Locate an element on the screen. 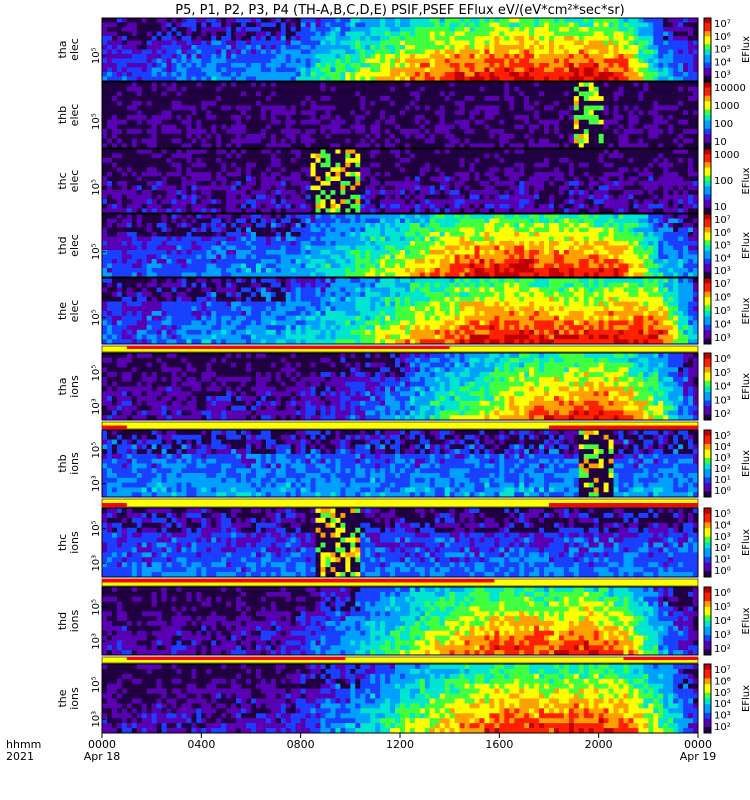 The height and width of the screenshot is (800, 750). mode-bar-red-bottom is located at coordinates (623, 428).